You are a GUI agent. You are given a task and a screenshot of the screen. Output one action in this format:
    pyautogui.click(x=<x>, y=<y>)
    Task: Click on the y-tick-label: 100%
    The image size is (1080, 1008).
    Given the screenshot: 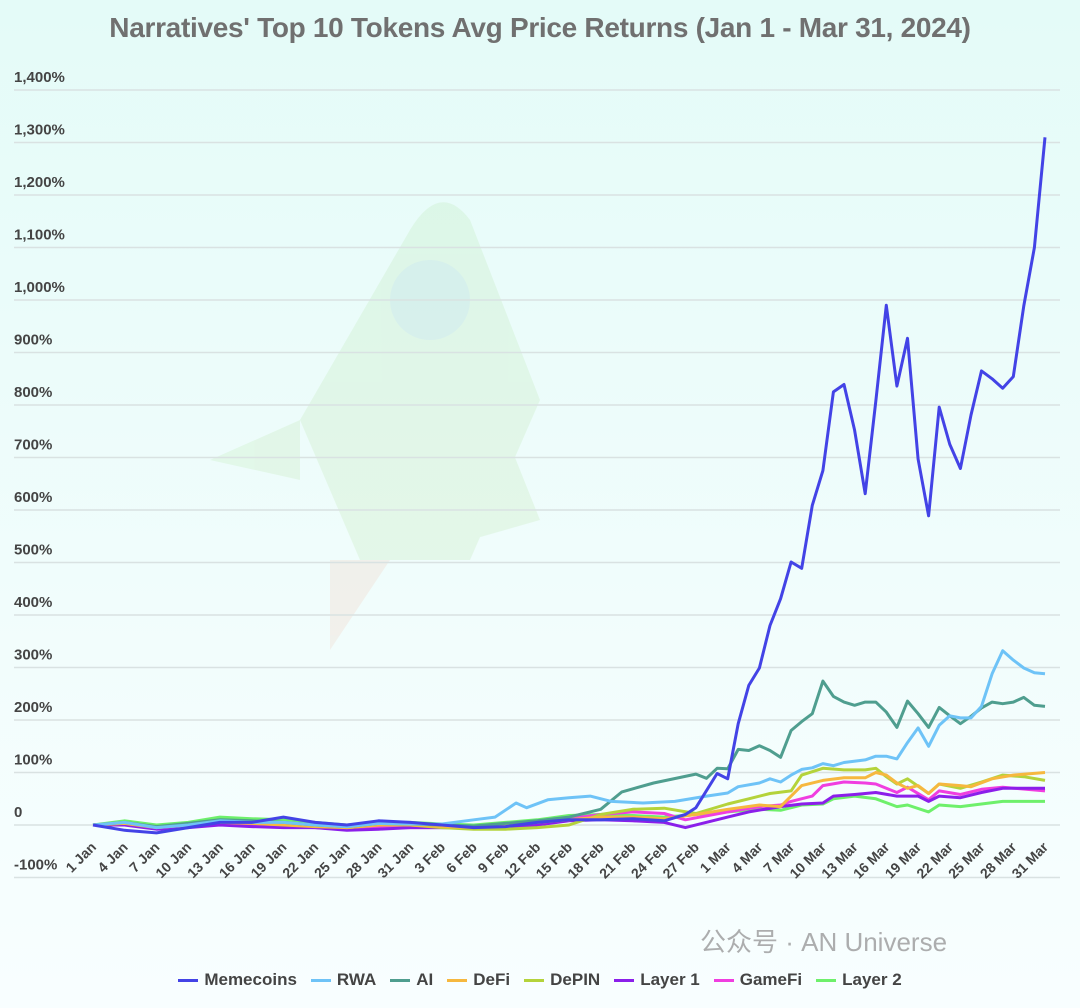 What is the action you would take?
    pyautogui.click(x=33, y=760)
    